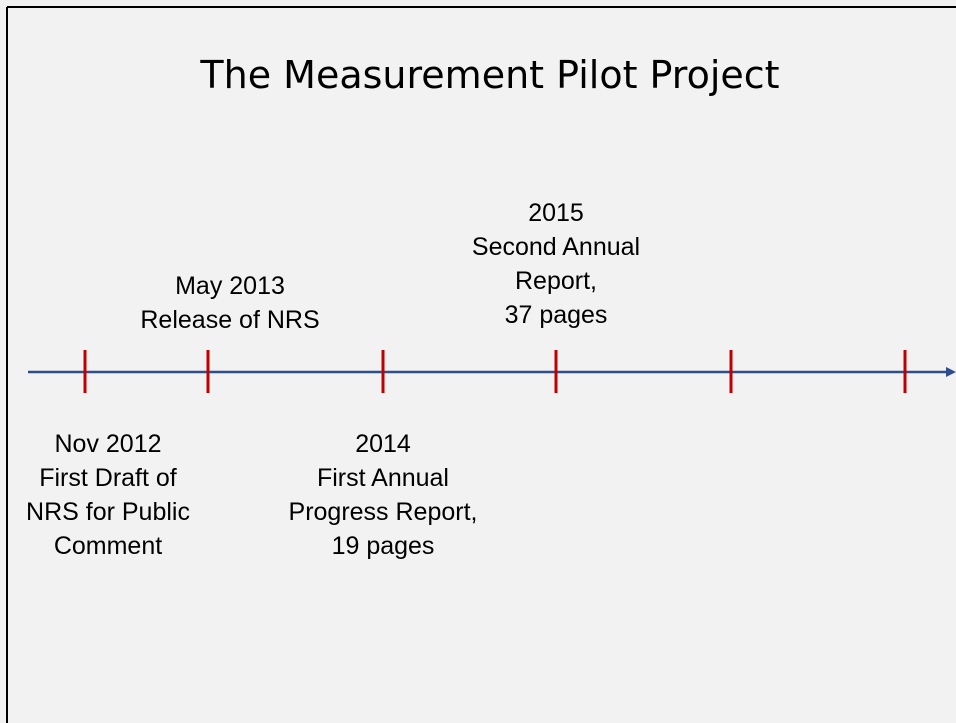 The height and width of the screenshot is (723, 956). What do you see at coordinates (230, 286) in the screenshot?
I see `event-label-line: May 2013` at bounding box center [230, 286].